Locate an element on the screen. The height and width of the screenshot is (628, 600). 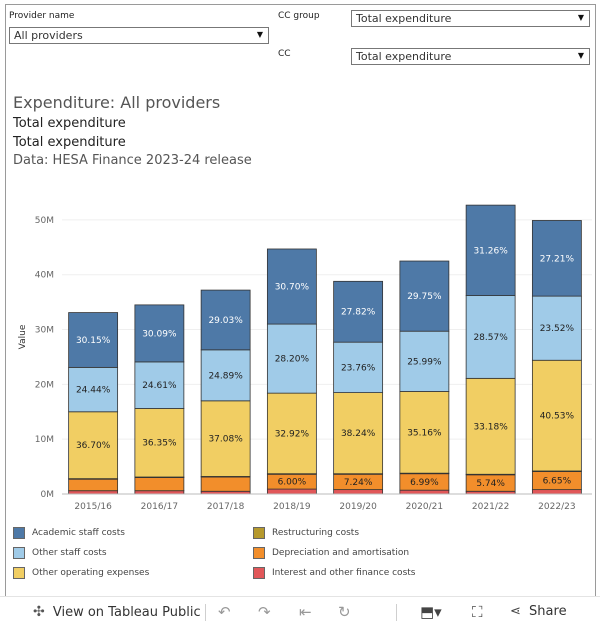
data-label: 27.21% is located at coordinates (557, 259).